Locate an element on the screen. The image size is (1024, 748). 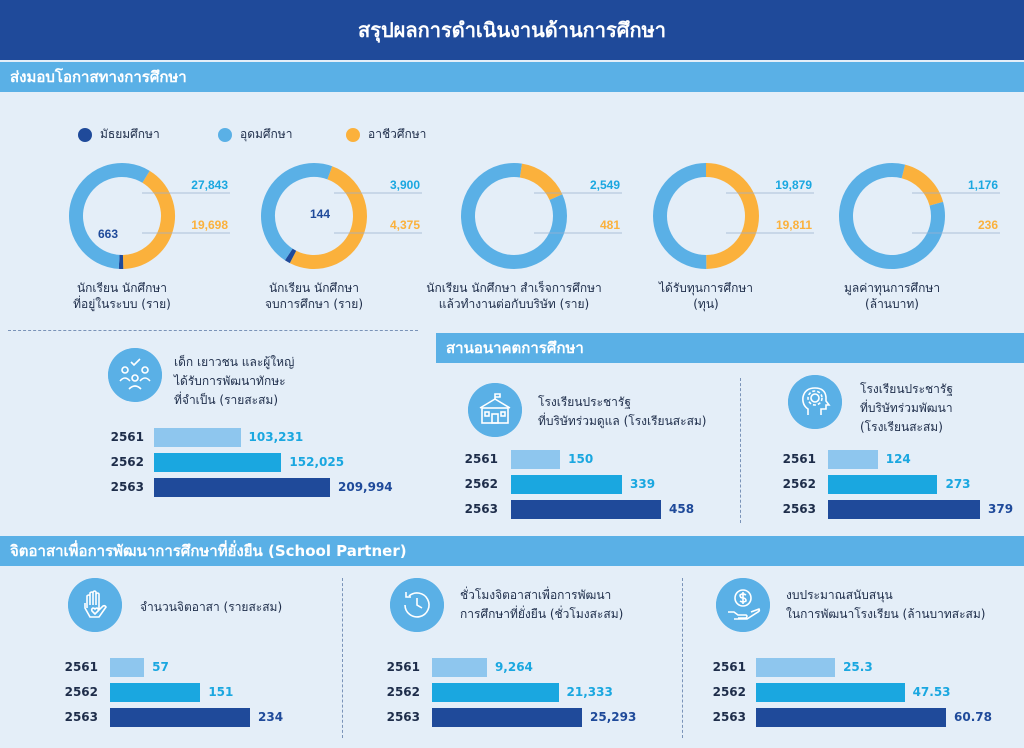
legend-item-higher: อุดมศึกษา is located at coordinates (255, 134).